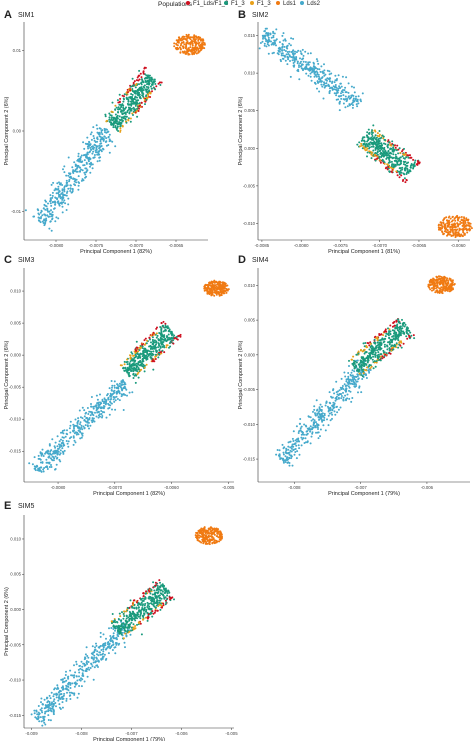 The image size is (474, 741). What do you see at coordinates (226, 3) in the screenshot?
I see `legend-dot-green` at bounding box center [226, 3].